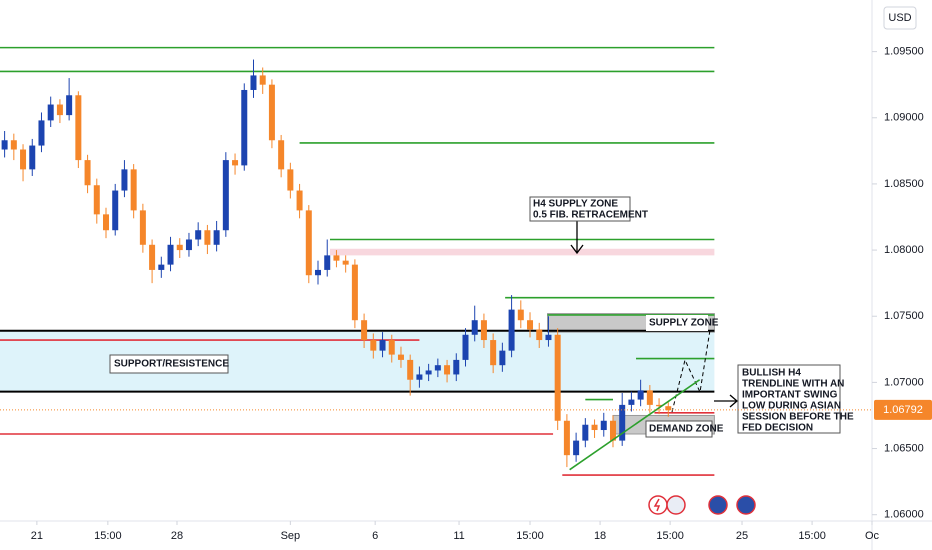 The height and width of the screenshot is (550, 932). Describe the element at coordinates (904, 448) in the screenshot. I see `y-tick-label: 1.06500` at that location.